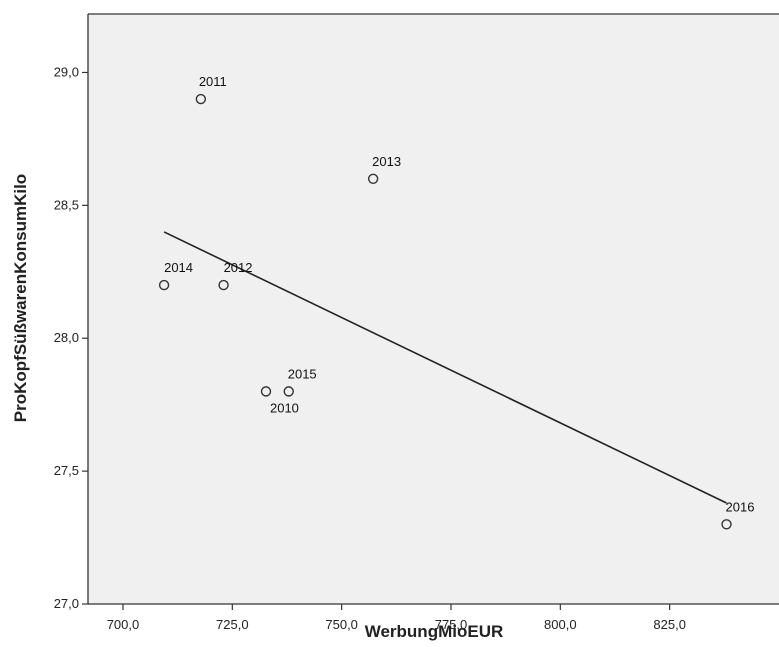 The height and width of the screenshot is (647, 779). Describe the element at coordinates (434, 631) in the screenshot. I see `x-axis-title: WerbungMioEUR` at that location.